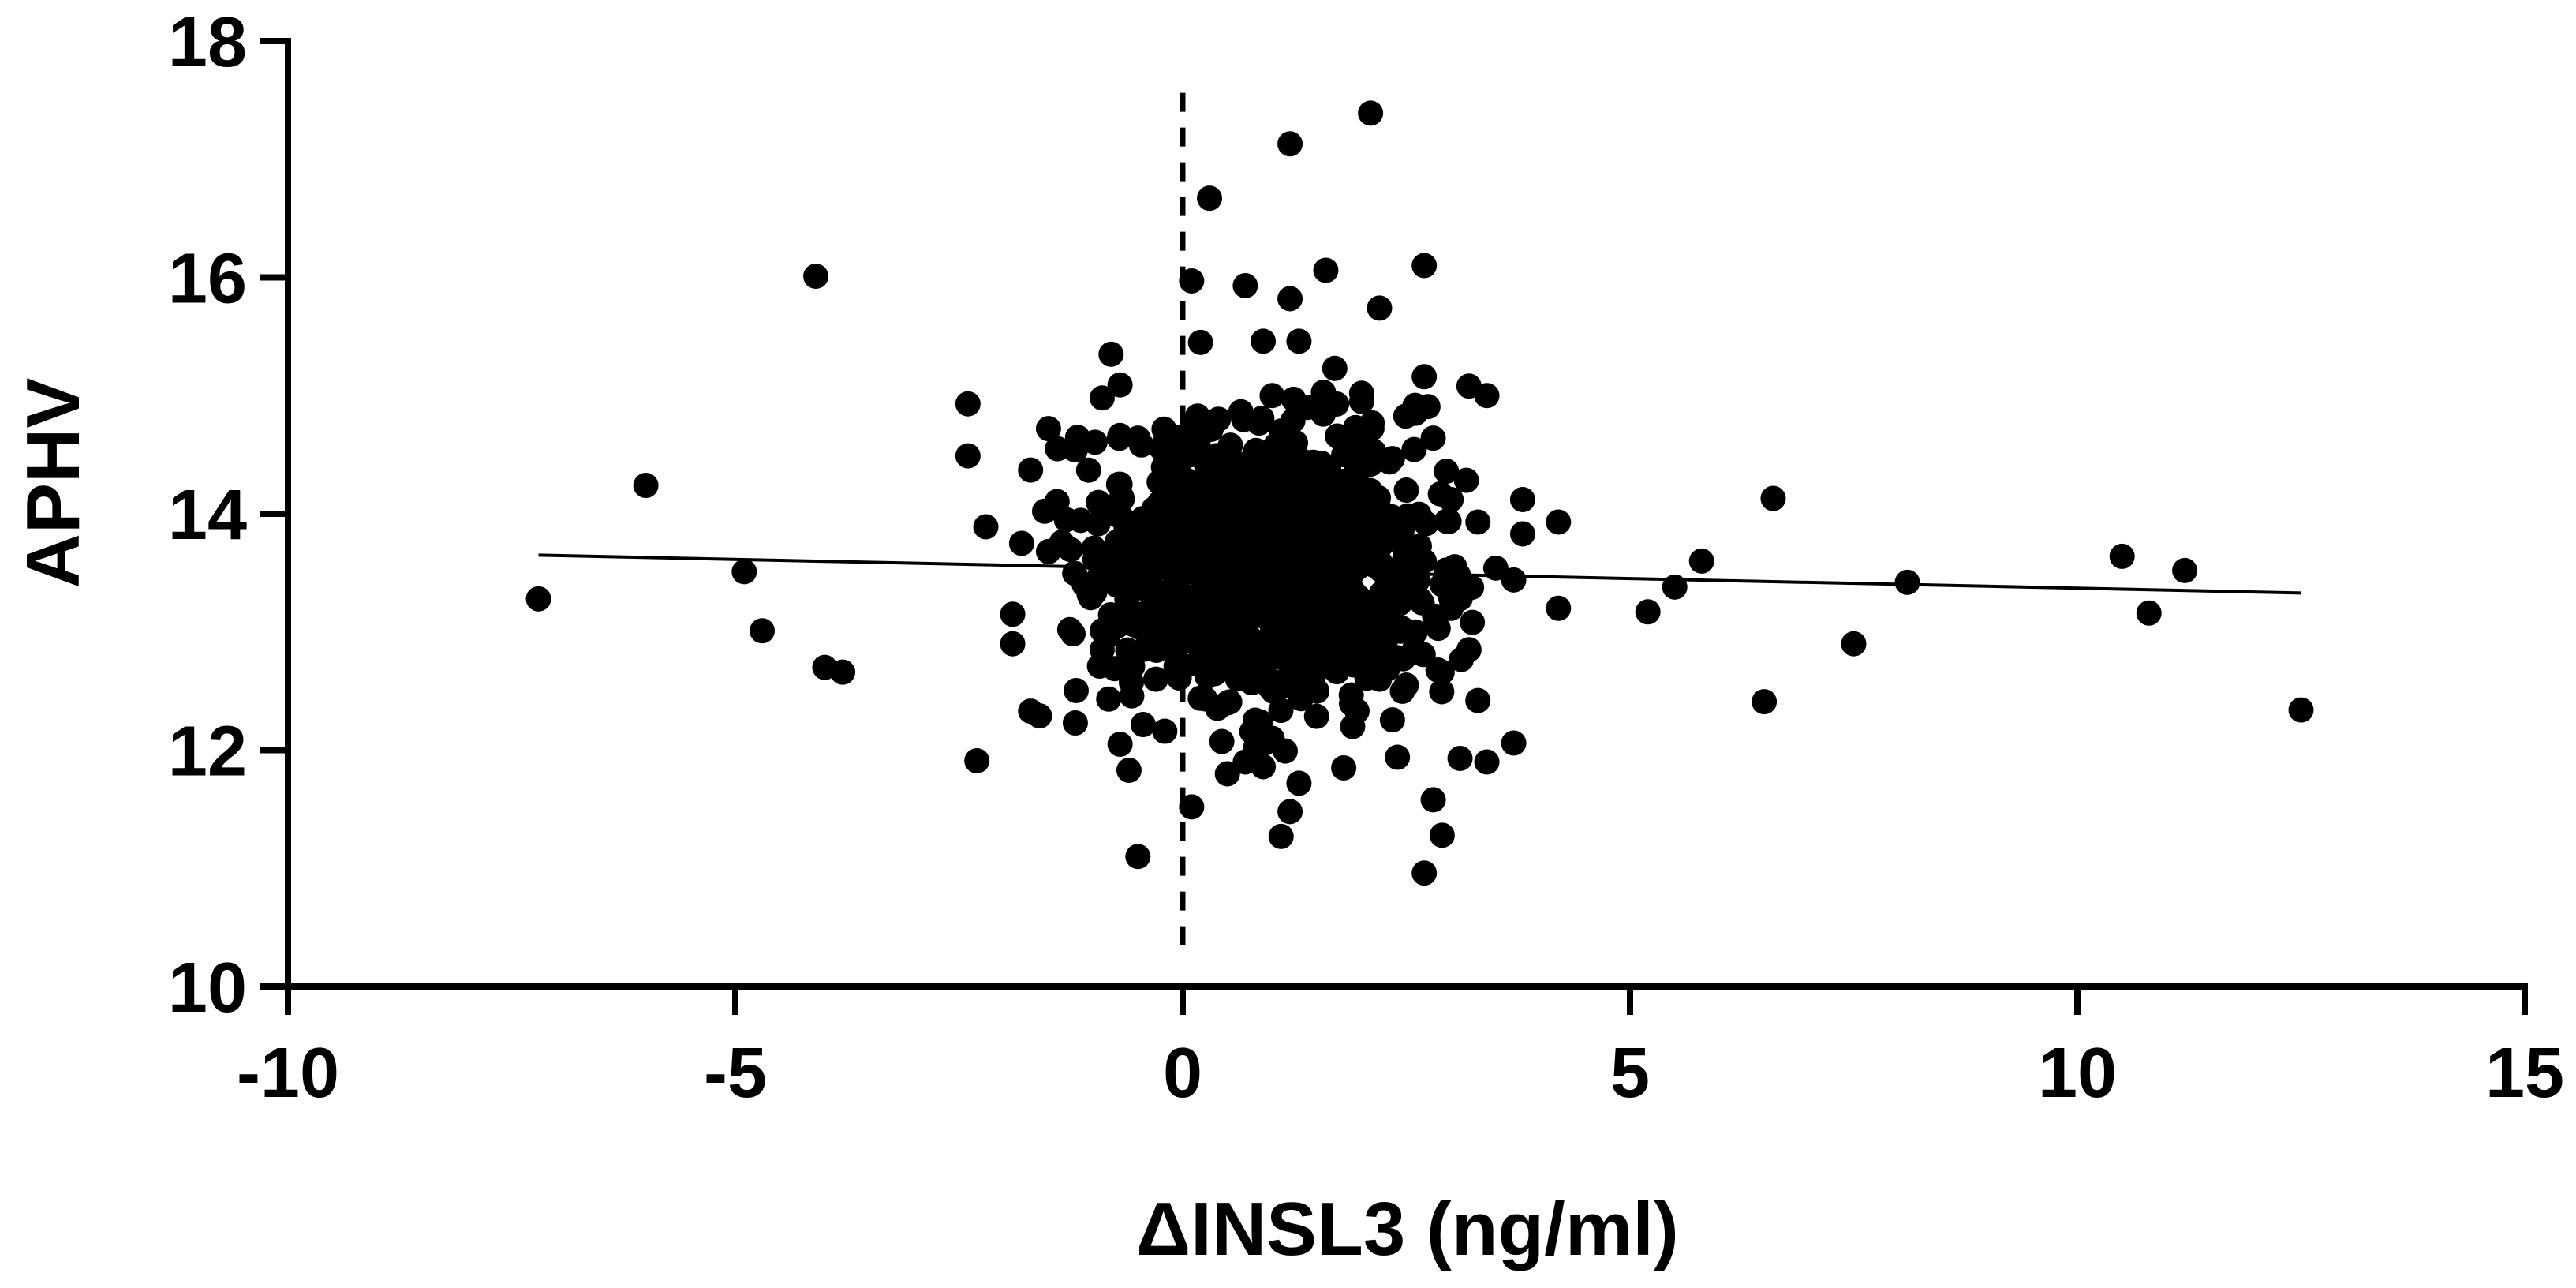 Image resolution: width=2576 pixels, height=1288 pixels. I want to click on x-tick-label-2: 0, so click(1182, 1073).